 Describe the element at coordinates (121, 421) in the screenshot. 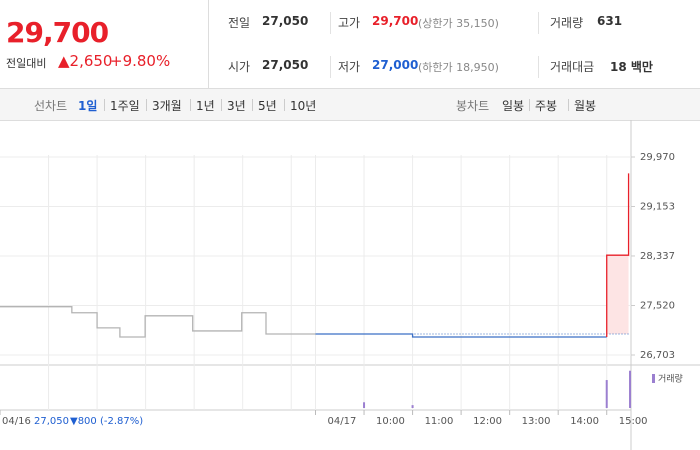

I see `summary-rate: (-2.87%)` at that location.